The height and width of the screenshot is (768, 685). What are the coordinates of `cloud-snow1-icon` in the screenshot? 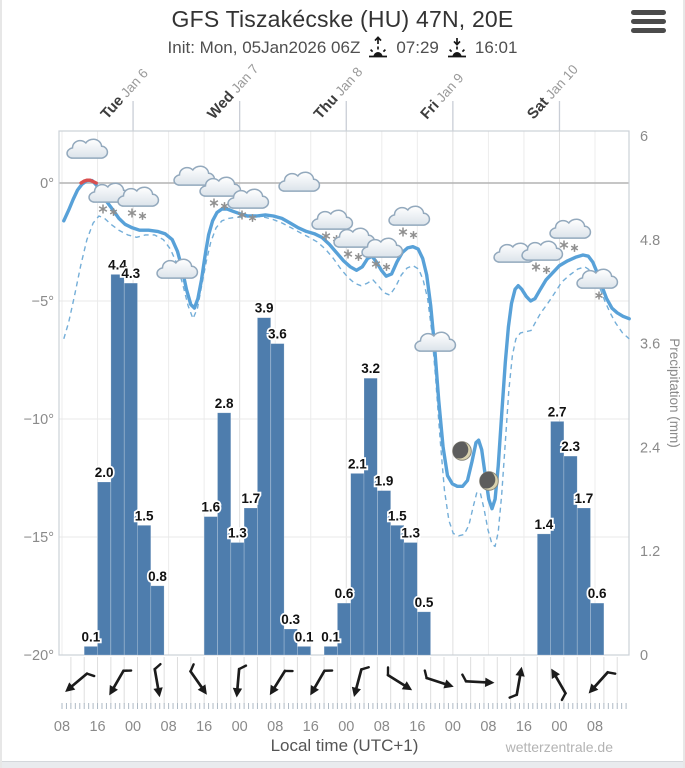 It's located at (597, 284).